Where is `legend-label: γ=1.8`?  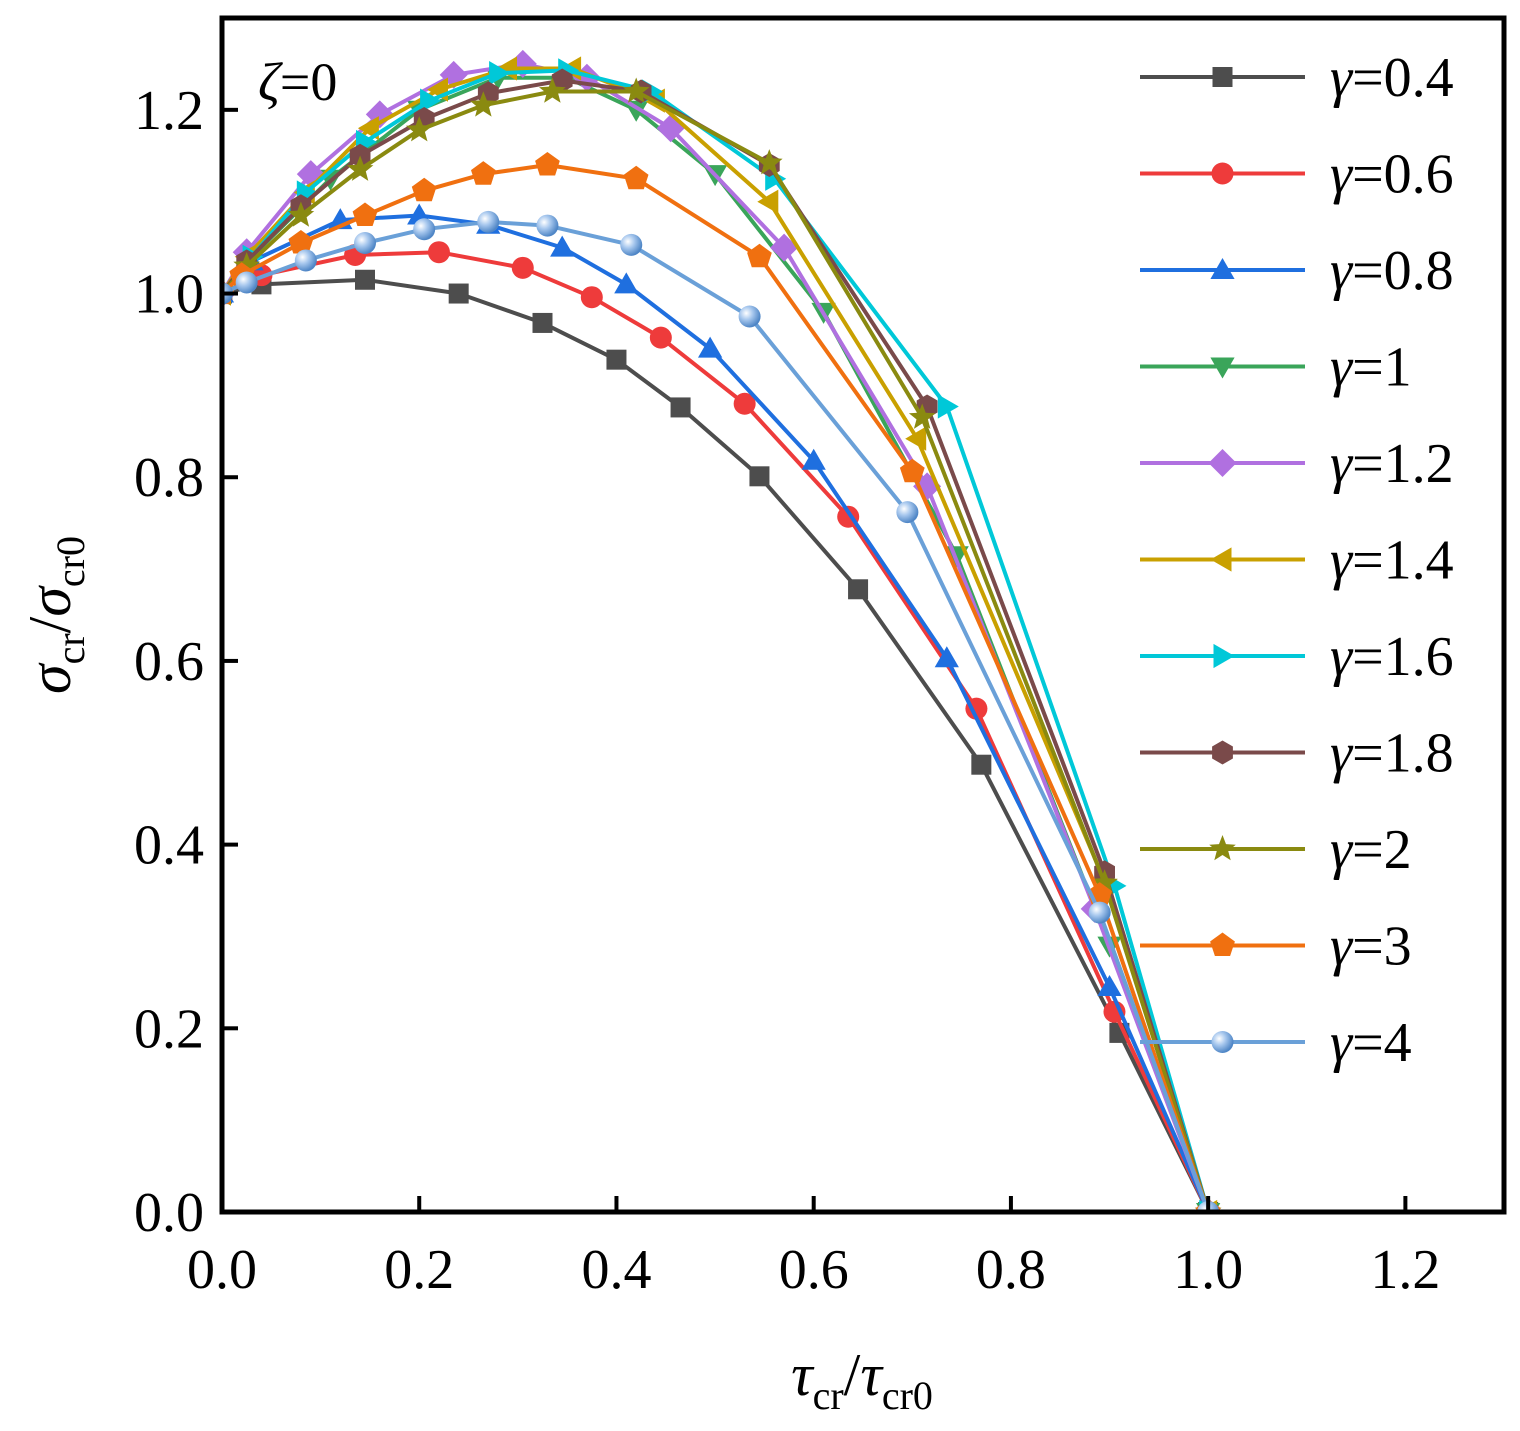
legend-label: γ=1.8 is located at coordinates (1392, 754).